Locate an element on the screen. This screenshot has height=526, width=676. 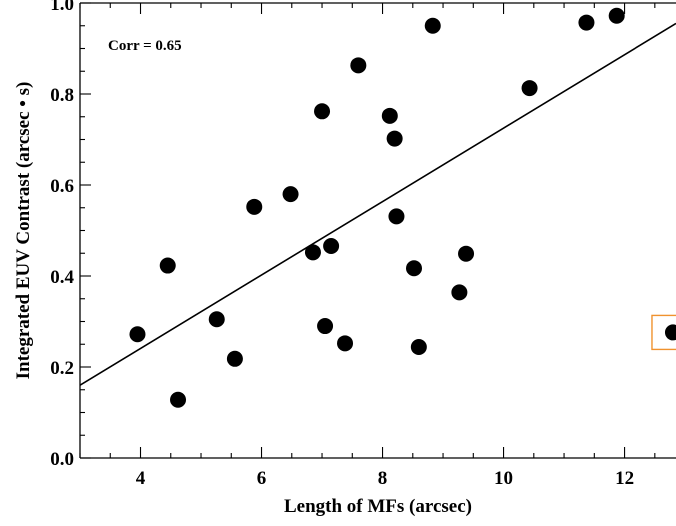
y-tick-label: 0.2 is located at coordinates (62, 368).